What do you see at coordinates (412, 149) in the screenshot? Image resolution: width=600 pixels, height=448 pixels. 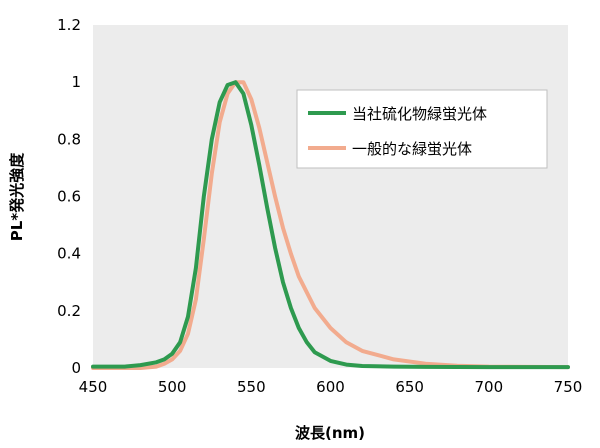 I see `legend-label-2: 一般的な緑蛍光体` at bounding box center [412, 149].